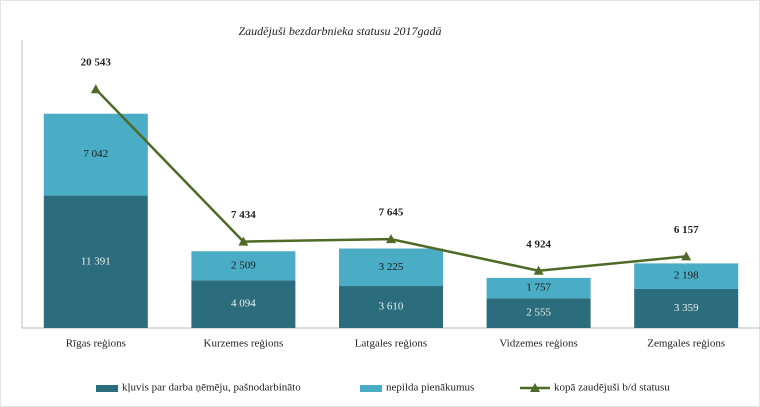  What do you see at coordinates (538, 244) in the screenshot?
I see `data-label: 4 924` at bounding box center [538, 244].